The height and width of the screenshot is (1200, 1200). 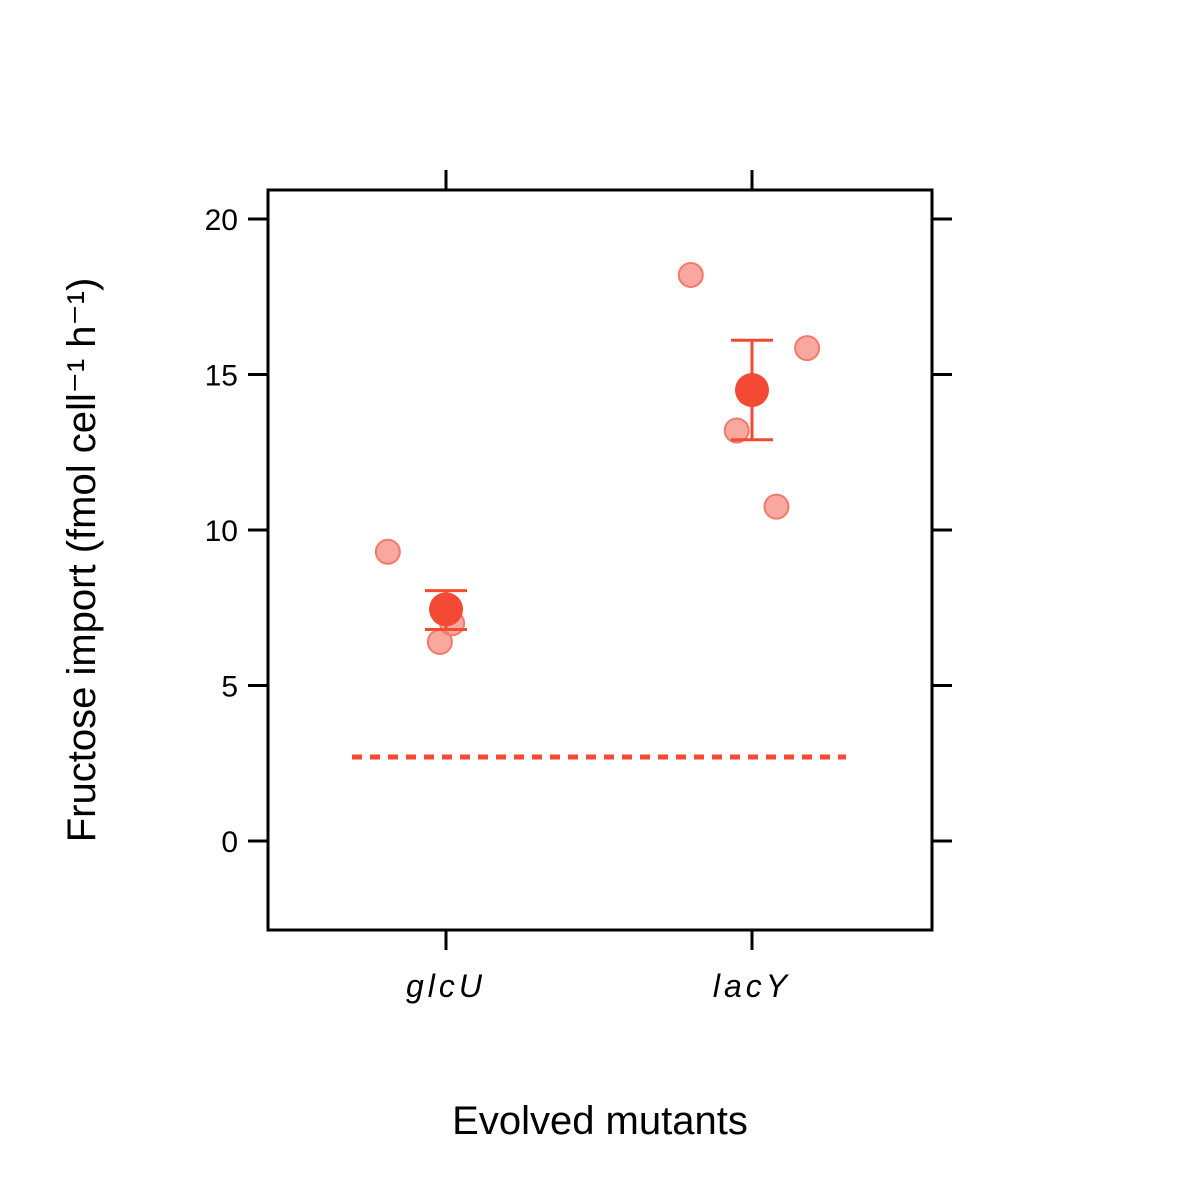 What do you see at coordinates (600, 1121) in the screenshot?
I see `x-axis-title: Evolved mutants` at bounding box center [600, 1121].